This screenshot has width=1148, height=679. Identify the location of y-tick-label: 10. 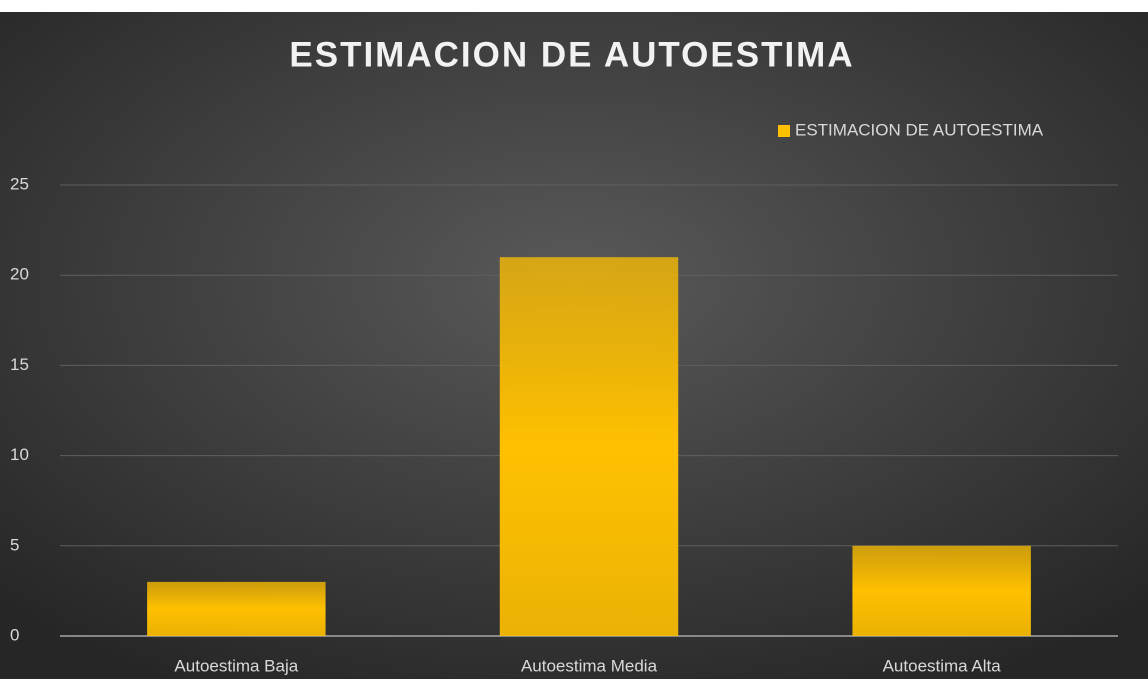
(19, 454).